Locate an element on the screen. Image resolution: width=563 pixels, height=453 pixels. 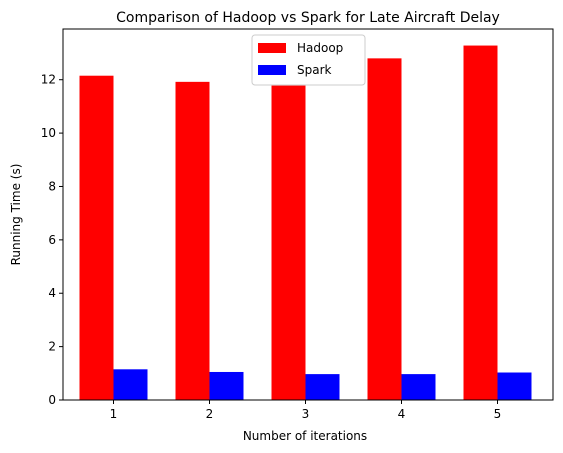
legend-label-spark: Spark is located at coordinates (314, 70).